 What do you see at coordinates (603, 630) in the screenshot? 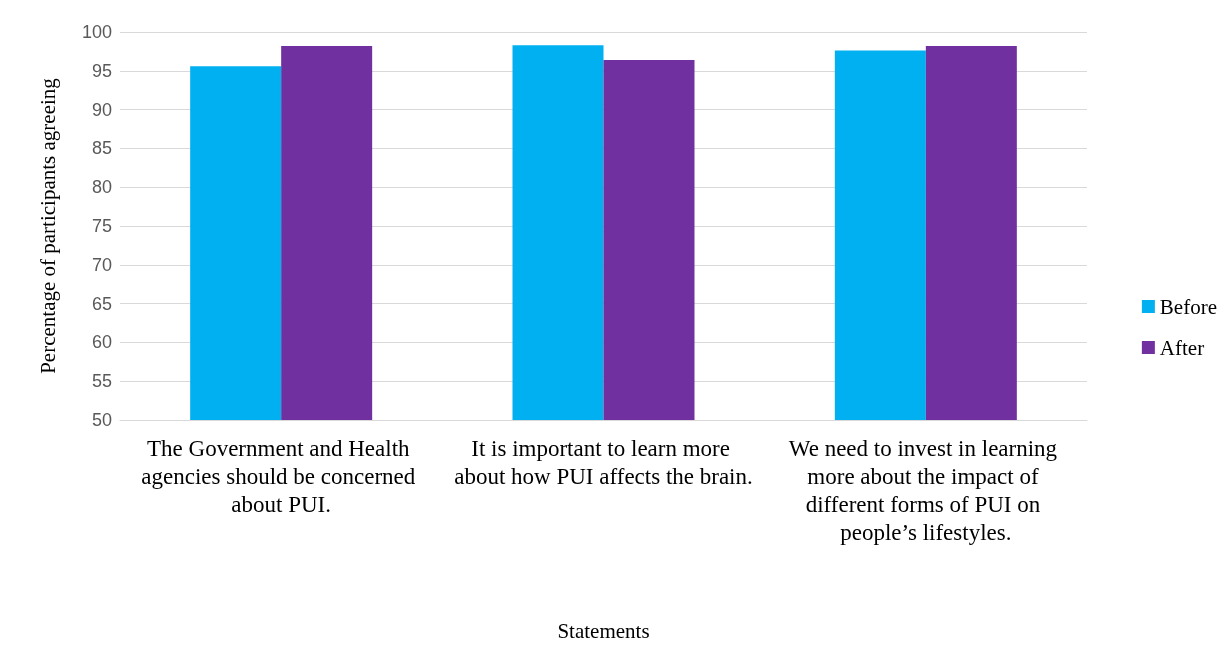
I see `x-axis-title: Statements` at bounding box center [603, 630].